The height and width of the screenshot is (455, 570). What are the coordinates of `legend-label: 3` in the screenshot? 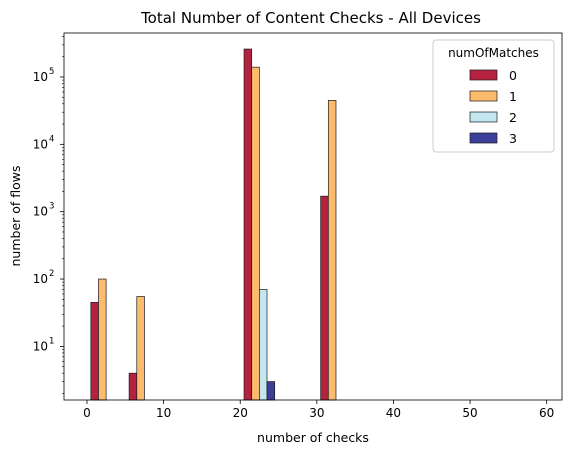 It's located at (513, 138).